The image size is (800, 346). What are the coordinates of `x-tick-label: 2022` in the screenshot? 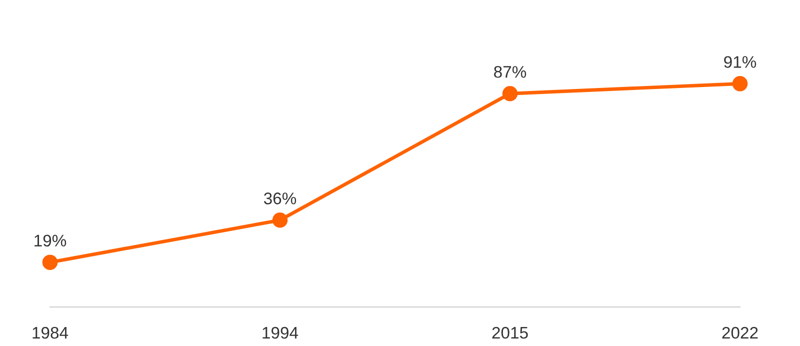 It's located at (740, 332).